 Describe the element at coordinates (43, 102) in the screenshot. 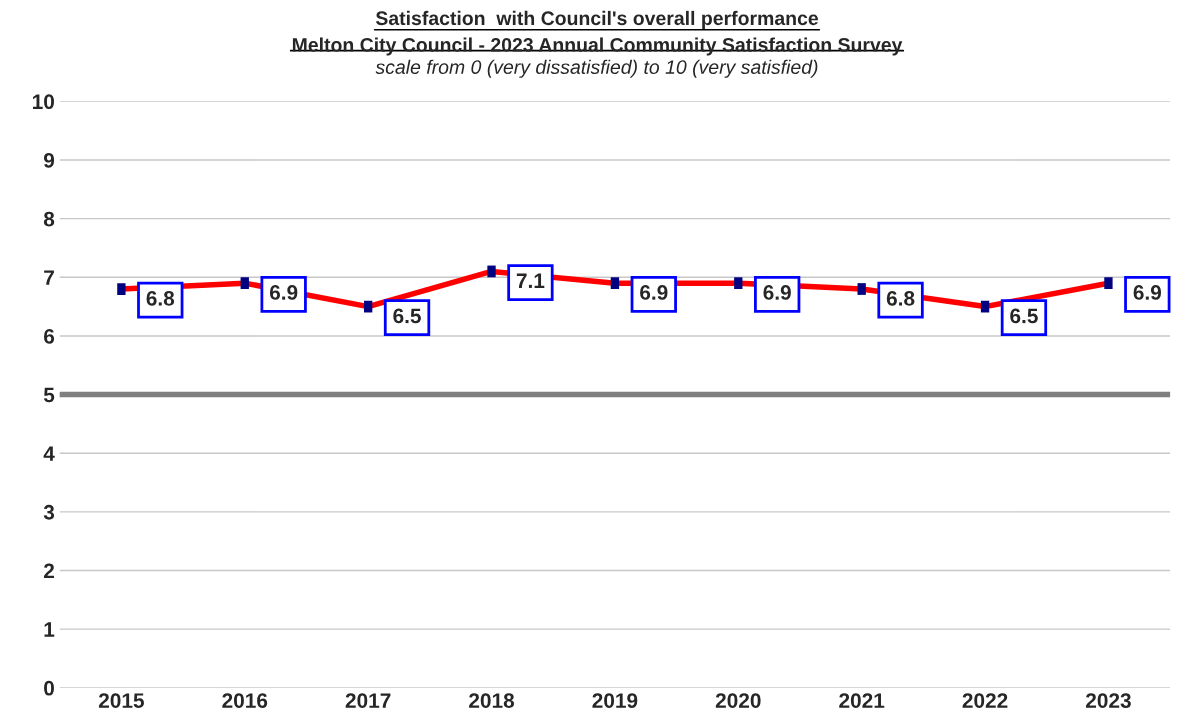

I see `y-tick-label: 10` at that location.